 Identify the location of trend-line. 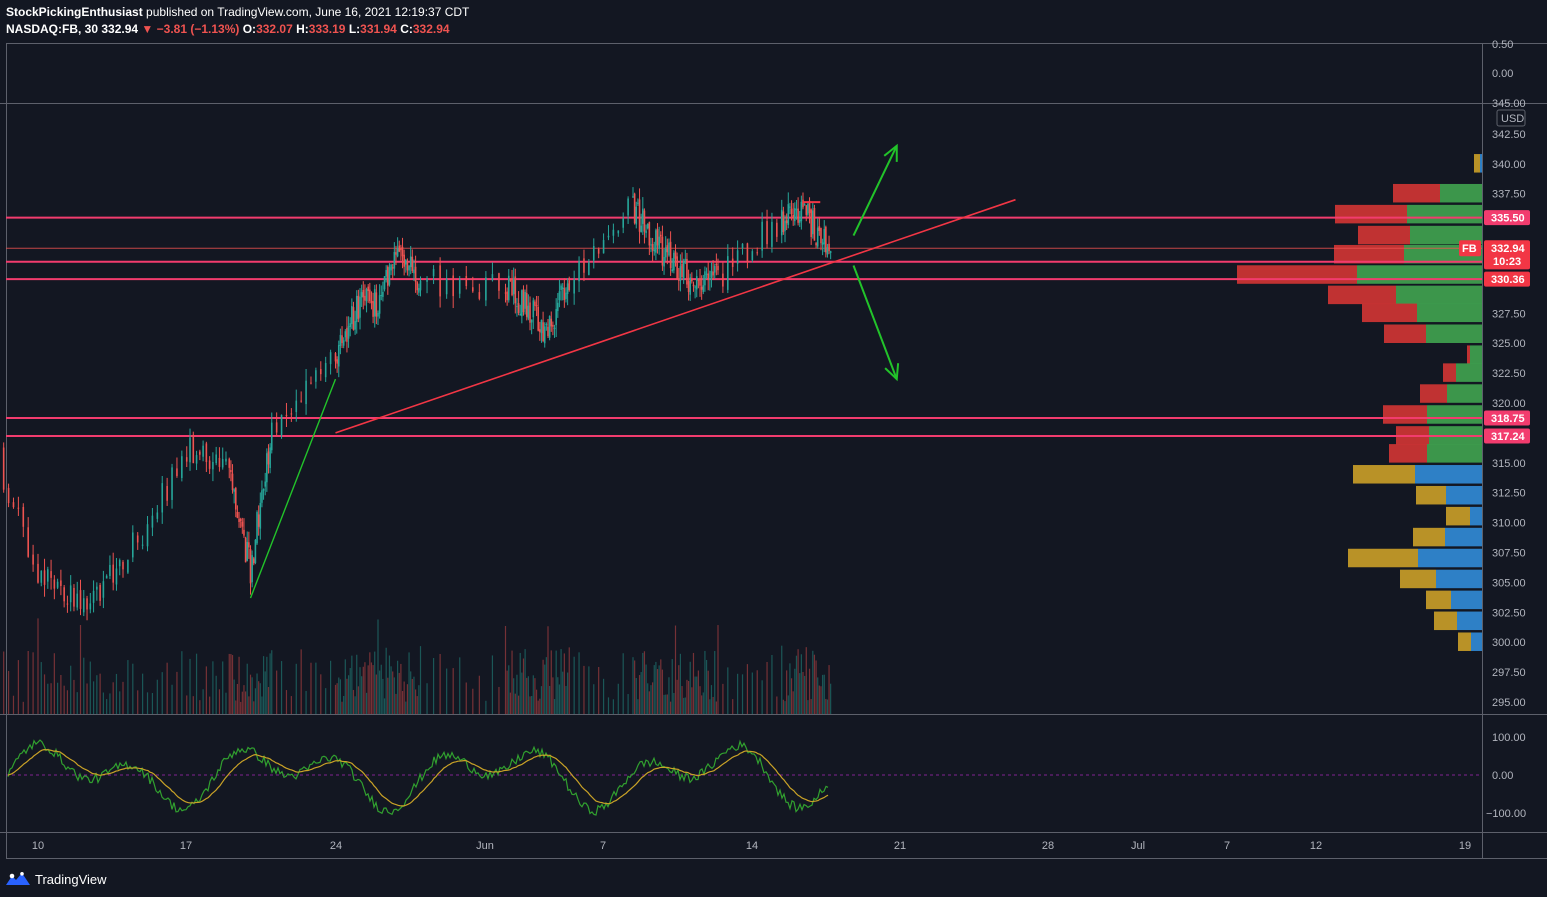
(675, 316).